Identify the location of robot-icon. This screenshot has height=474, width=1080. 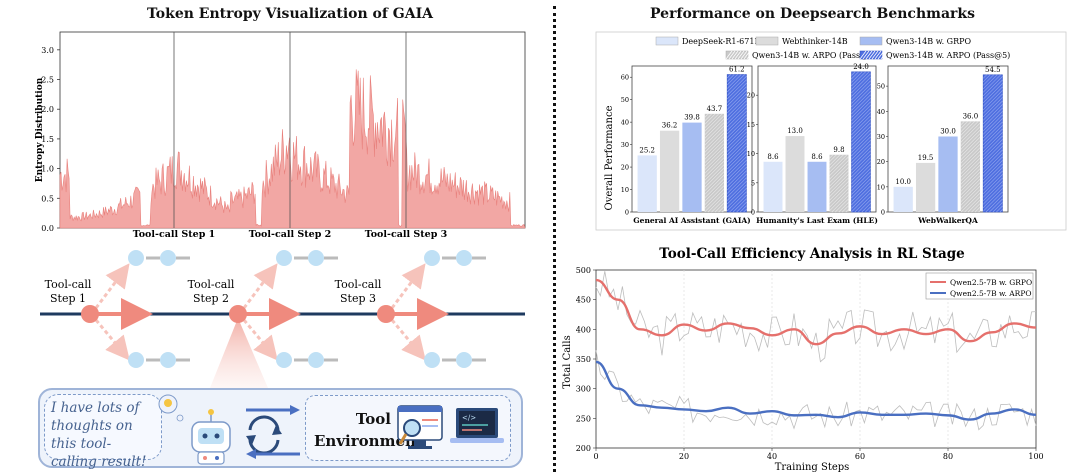
(211, 437).